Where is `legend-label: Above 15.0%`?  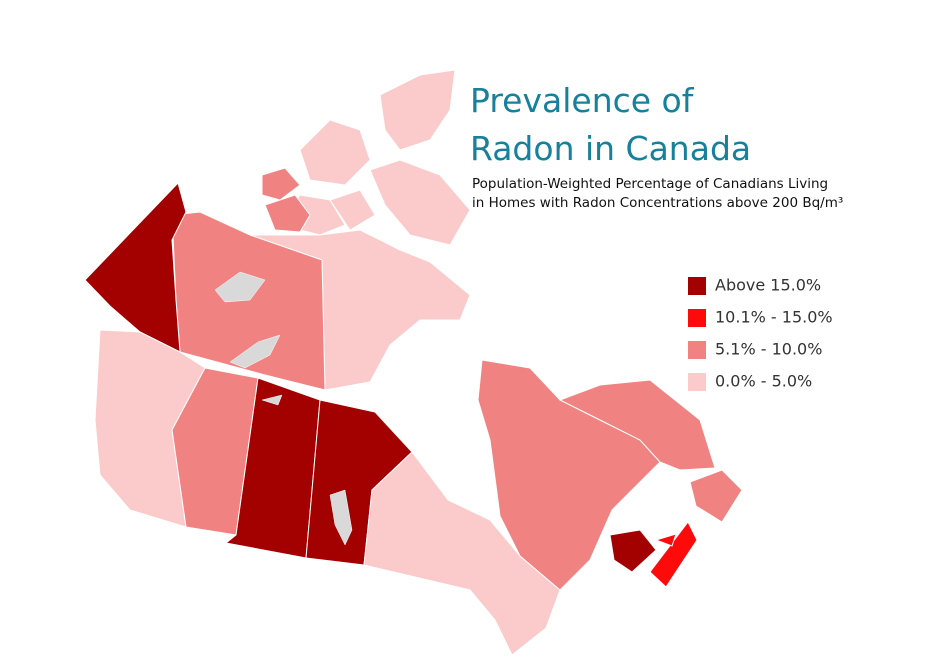 legend-label: Above 15.0% is located at coordinates (768, 285).